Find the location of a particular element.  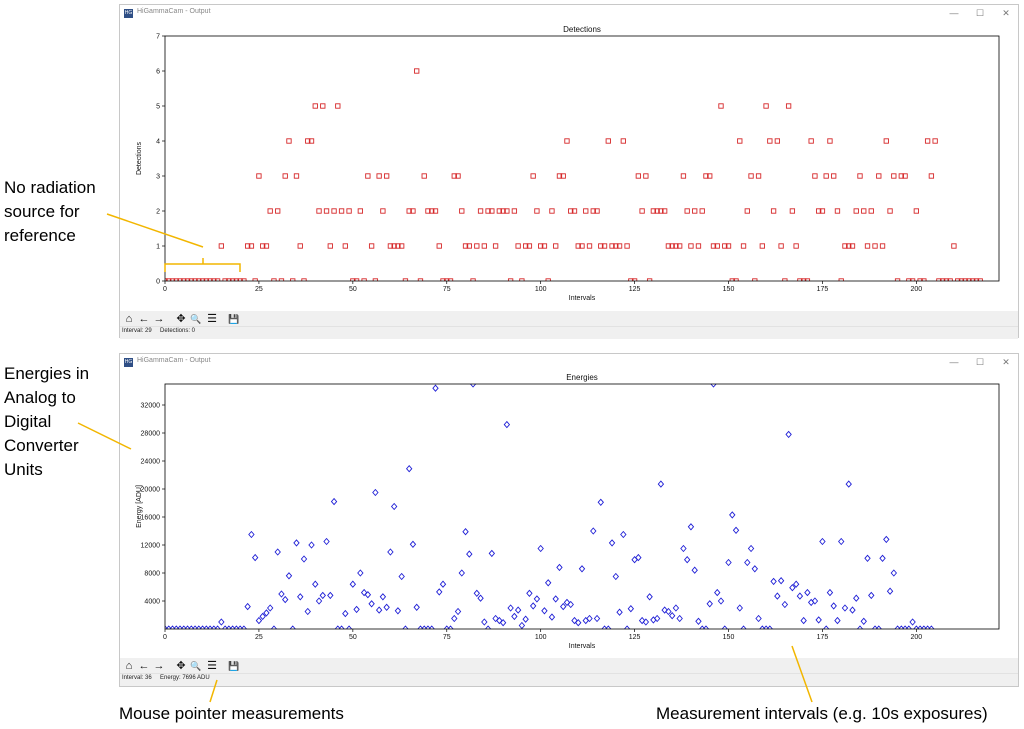

y-tick-label: 3 is located at coordinates (158, 177).